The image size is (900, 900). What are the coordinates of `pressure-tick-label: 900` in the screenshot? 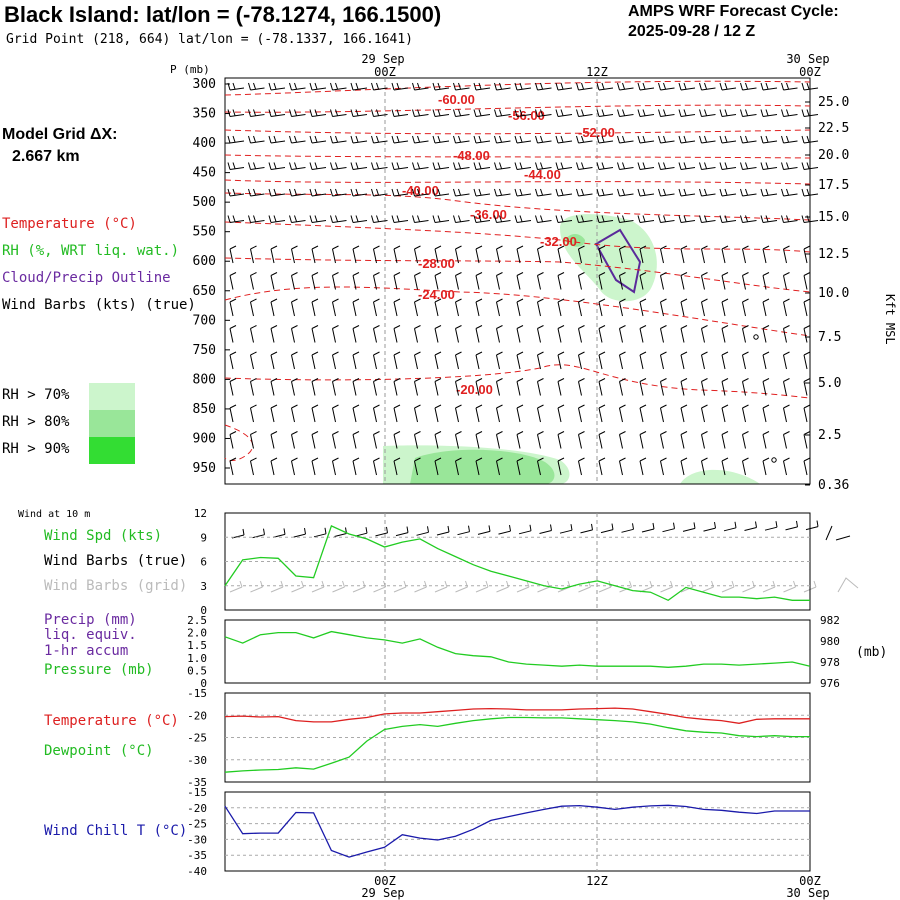 It's located at (204, 438).